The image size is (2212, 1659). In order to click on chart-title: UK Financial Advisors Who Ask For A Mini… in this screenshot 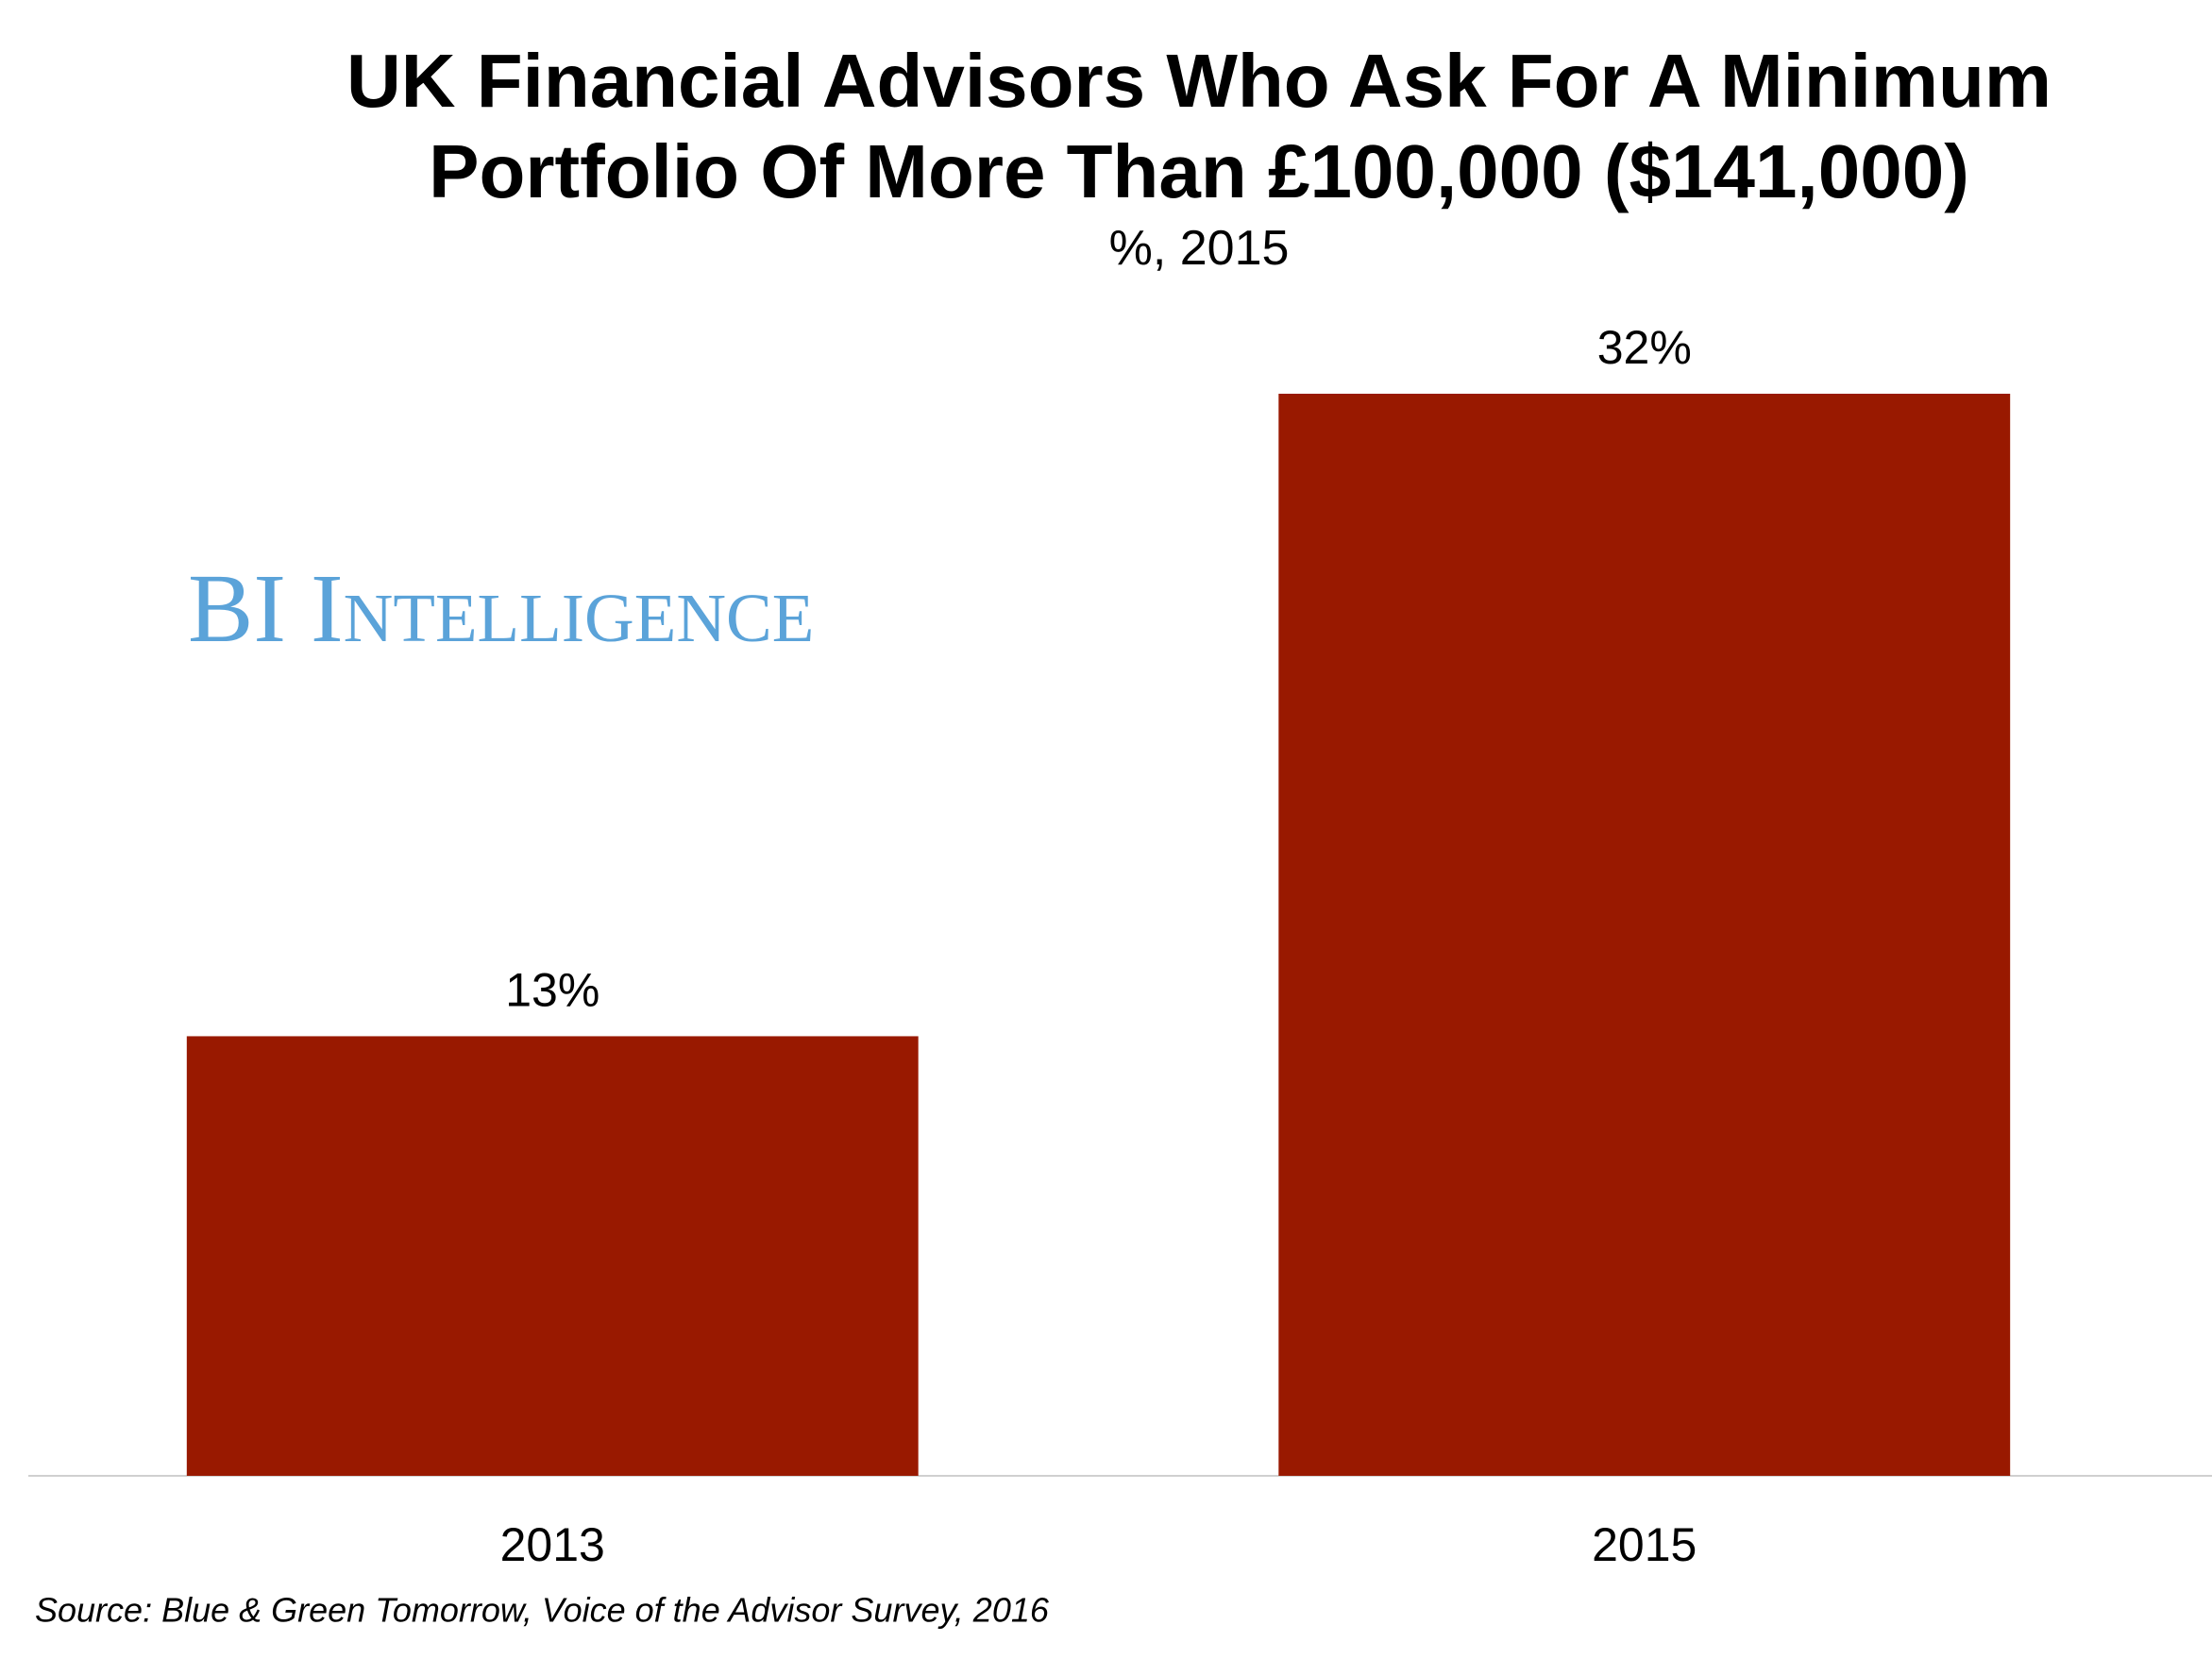, I will do `click(1199, 126)`.